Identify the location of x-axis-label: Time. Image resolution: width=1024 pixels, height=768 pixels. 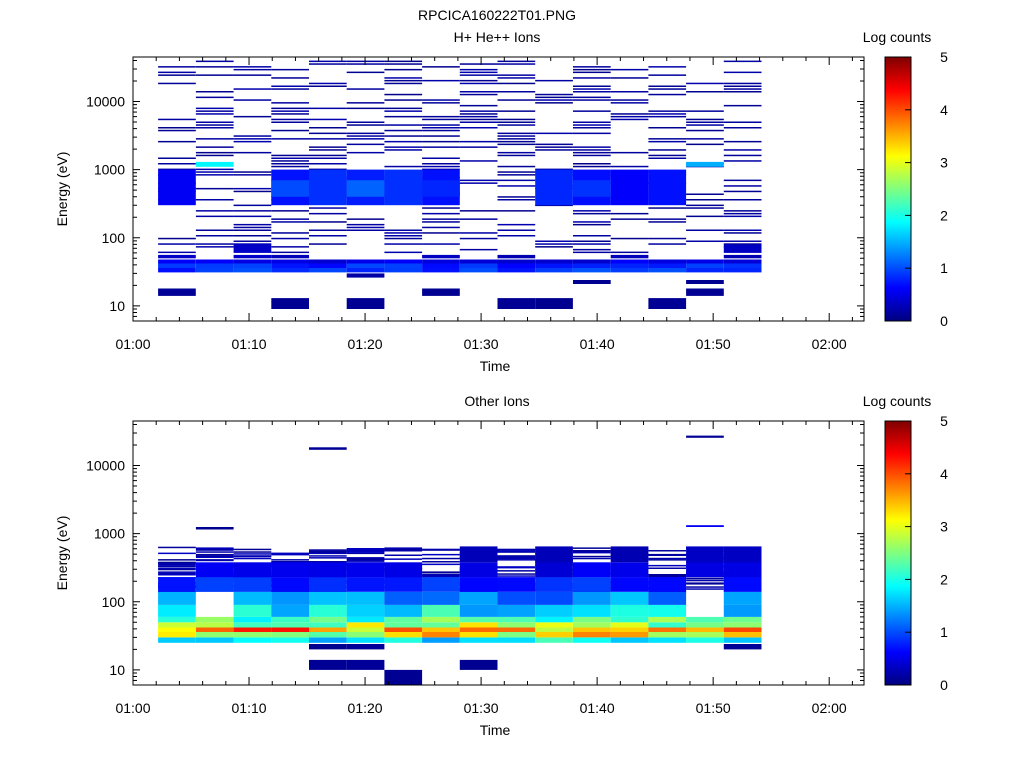
(495, 730).